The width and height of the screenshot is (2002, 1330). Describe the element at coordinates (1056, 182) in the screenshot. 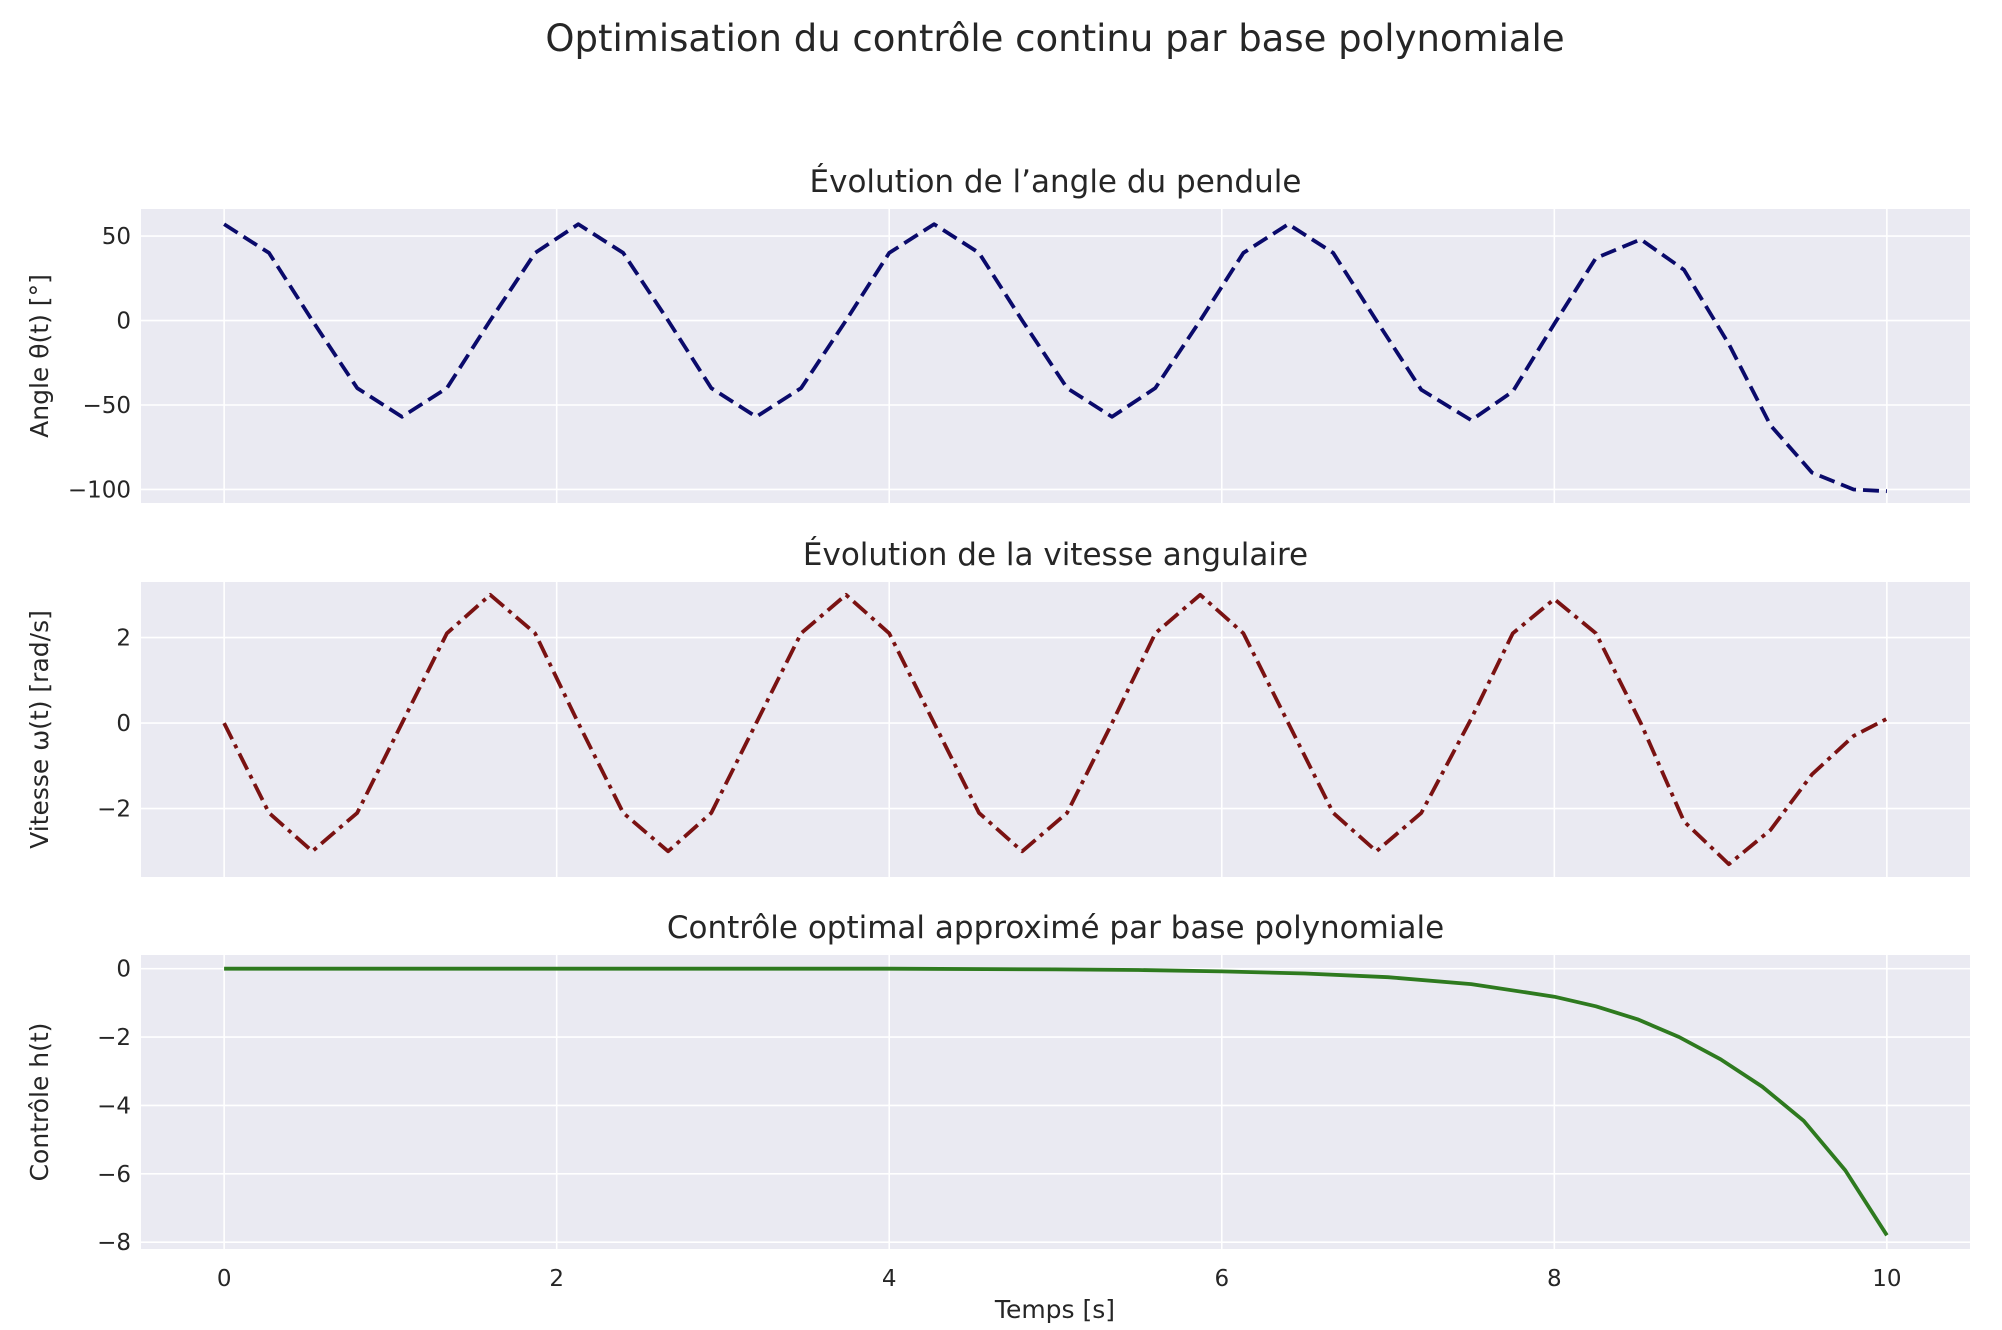

I see `panel-title: Évolution de l’angle du pendule` at that location.